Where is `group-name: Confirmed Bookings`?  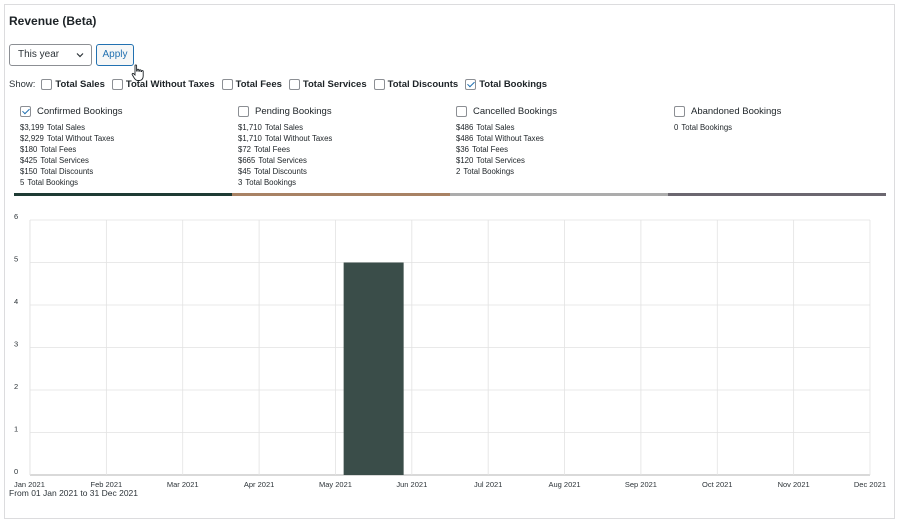
group-name: Confirmed Bookings is located at coordinates (80, 111).